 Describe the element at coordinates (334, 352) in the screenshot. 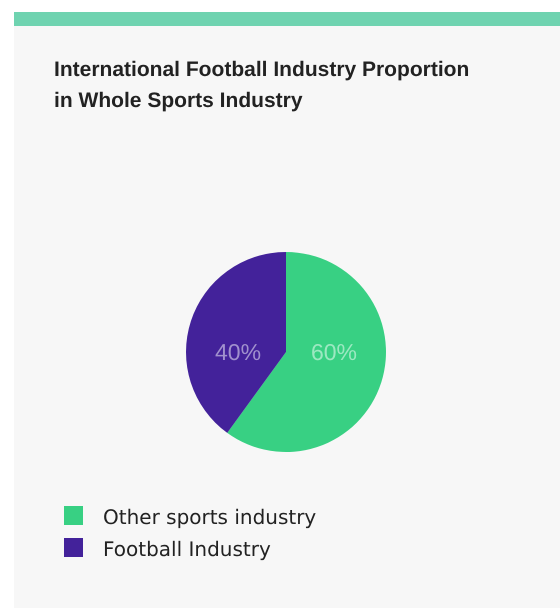

I see `data-label: 60%` at that location.